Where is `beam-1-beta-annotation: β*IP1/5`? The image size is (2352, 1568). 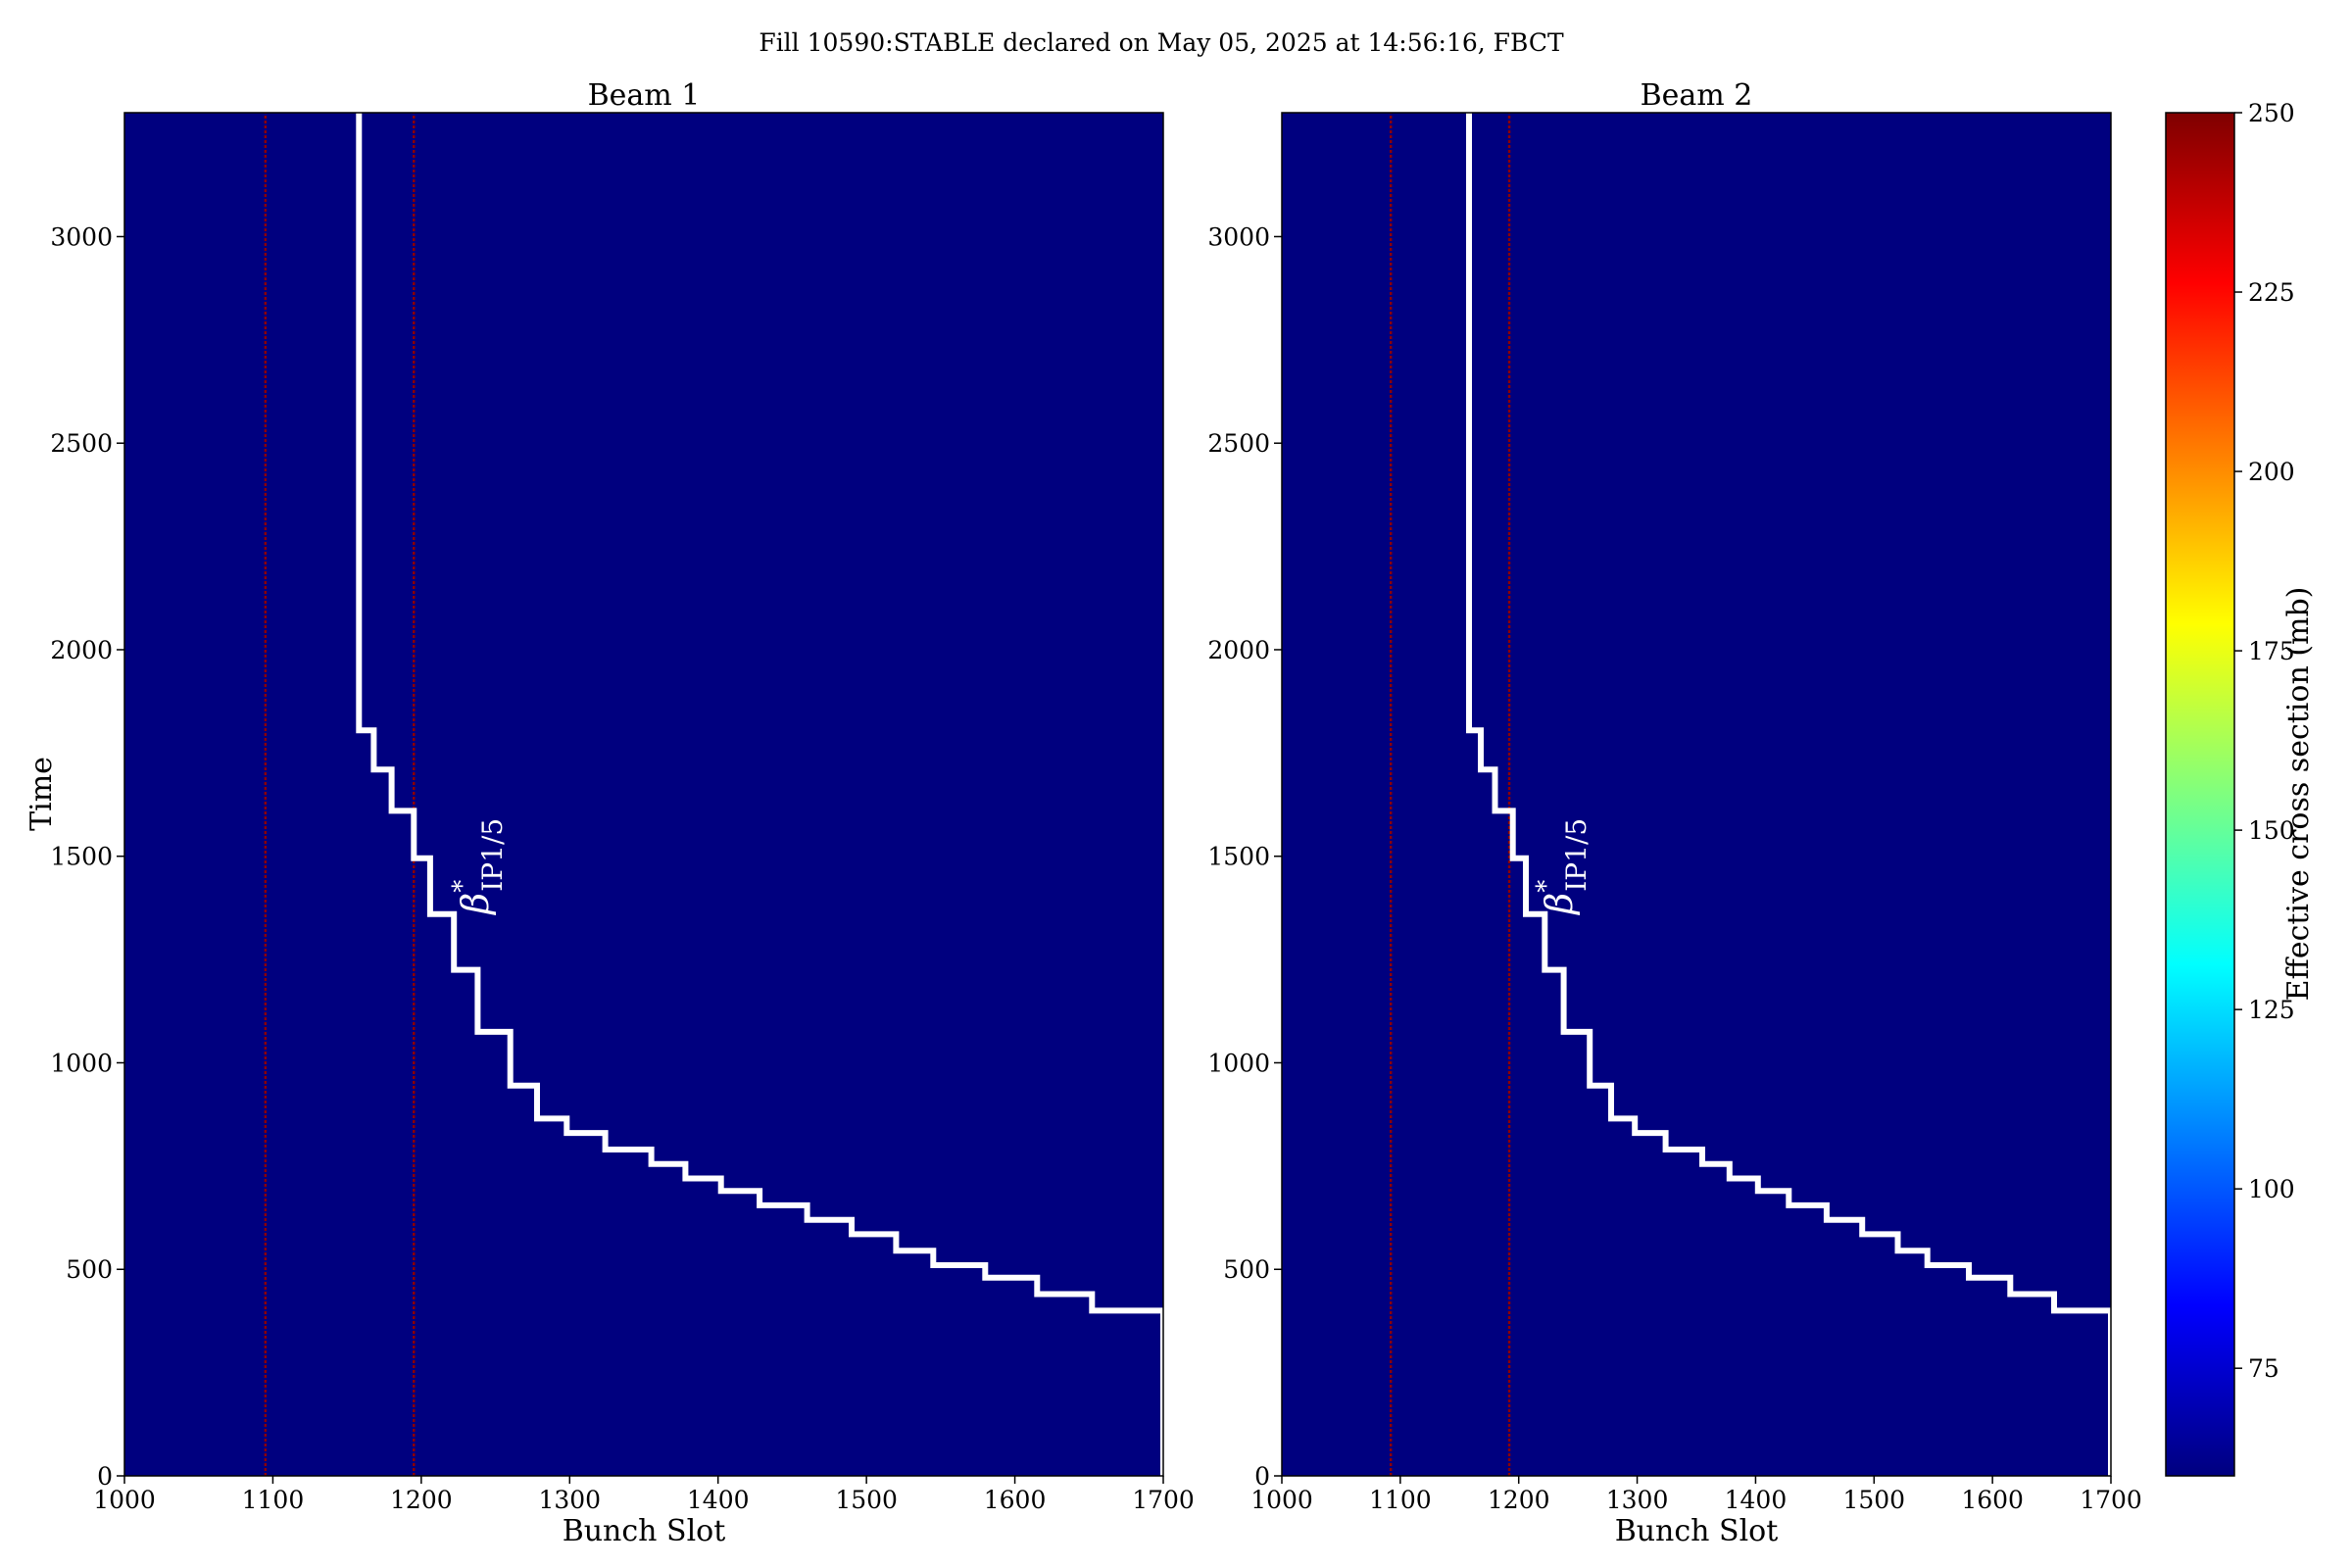 beam-1-beta-annotation: β*IP1/5 is located at coordinates (478, 867).